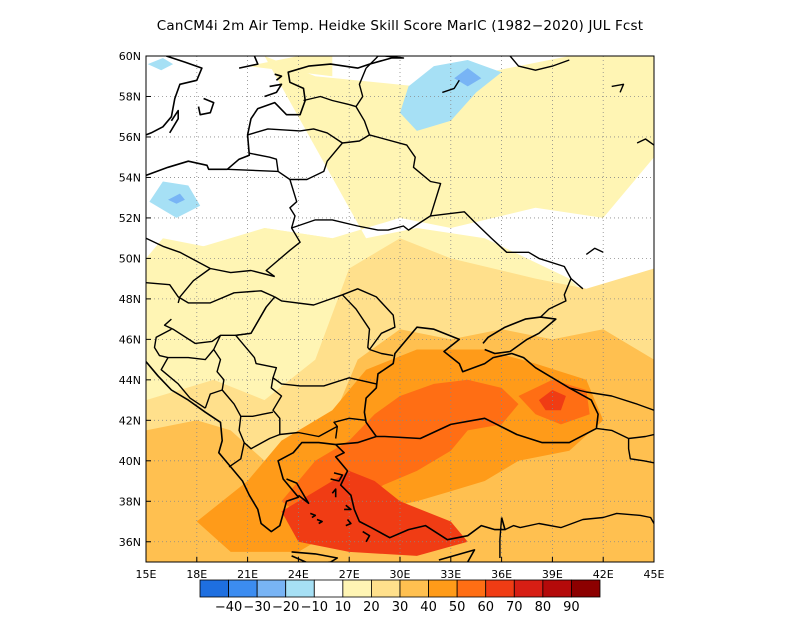  What do you see at coordinates (228, 607) in the screenshot?
I see `colorbar-label-0: −40` at bounding box center [228, 607].